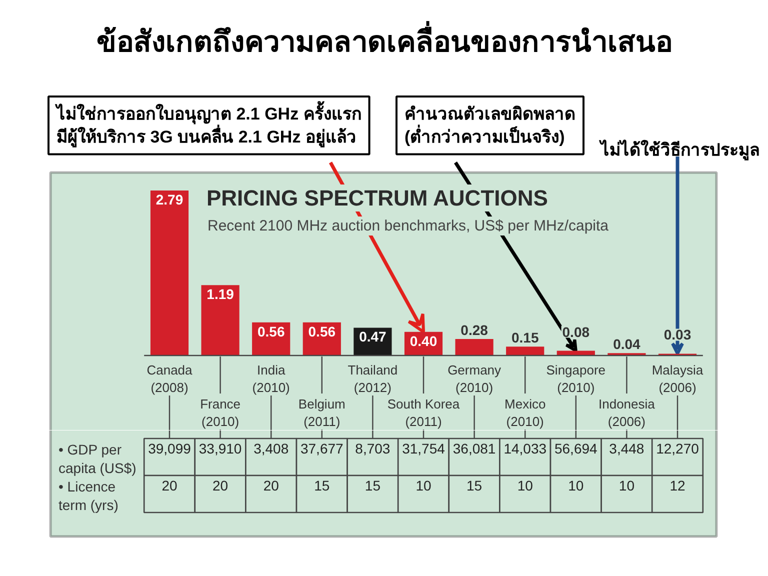 This screenshot has width=768, height=576. Describe the element at coordinates (525, 338) in the screenshot. I see `data-label: 0.15` at that location.